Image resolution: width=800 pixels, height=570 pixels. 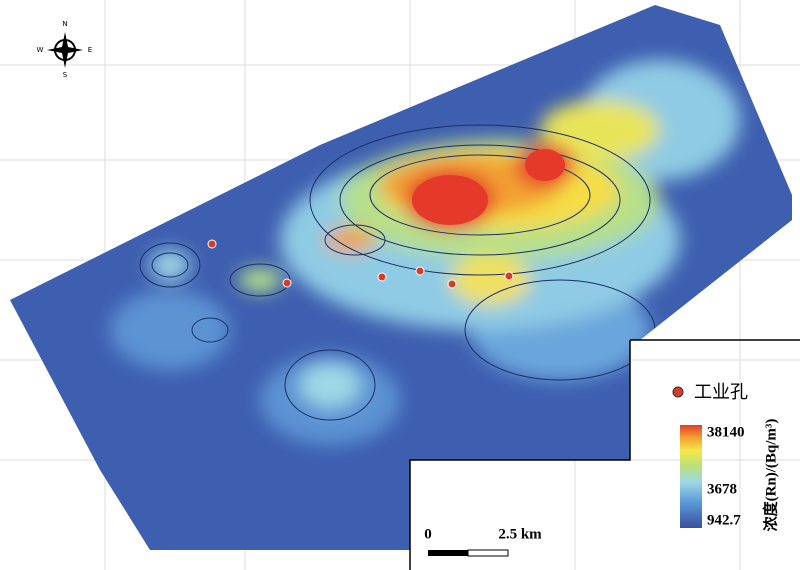 What do you see at coordinates (691, 476) in the screenshot?
I see `colorbar` at bounding box center [691, 476].